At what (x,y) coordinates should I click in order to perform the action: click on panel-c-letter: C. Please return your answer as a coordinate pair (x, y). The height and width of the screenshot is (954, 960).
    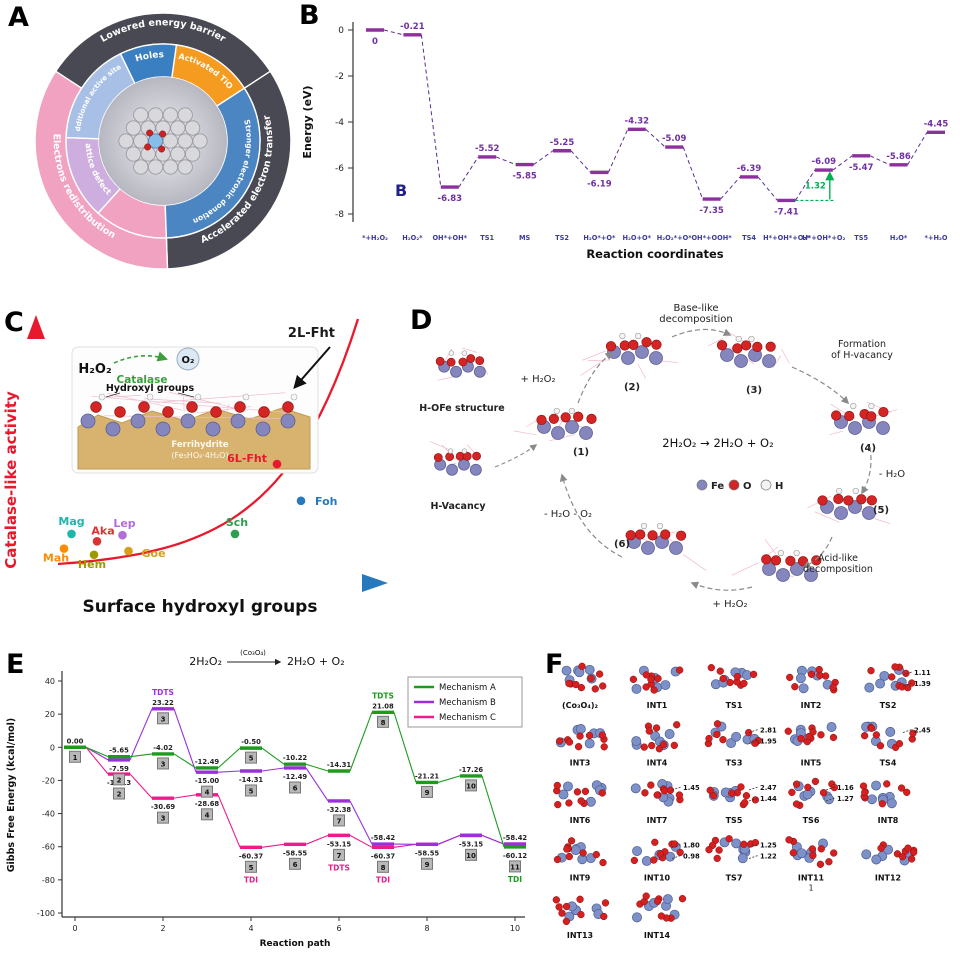
    Looking at the image, I should click on (14, 322).